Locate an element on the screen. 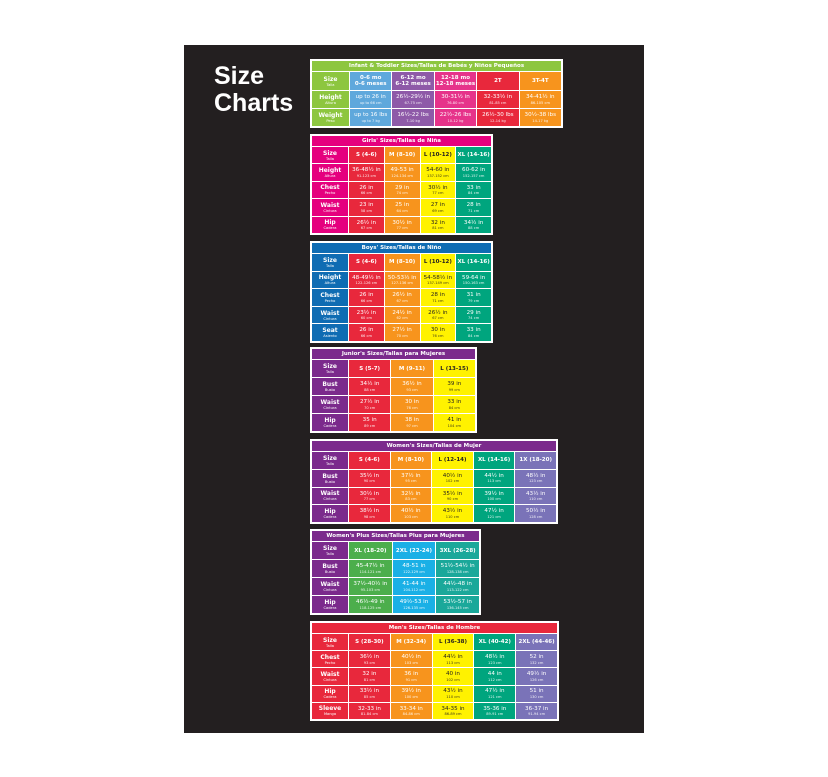 The width and height of the screenshot is (828, 777). metric-value: 77 cm is located at coordinates (369, 499).